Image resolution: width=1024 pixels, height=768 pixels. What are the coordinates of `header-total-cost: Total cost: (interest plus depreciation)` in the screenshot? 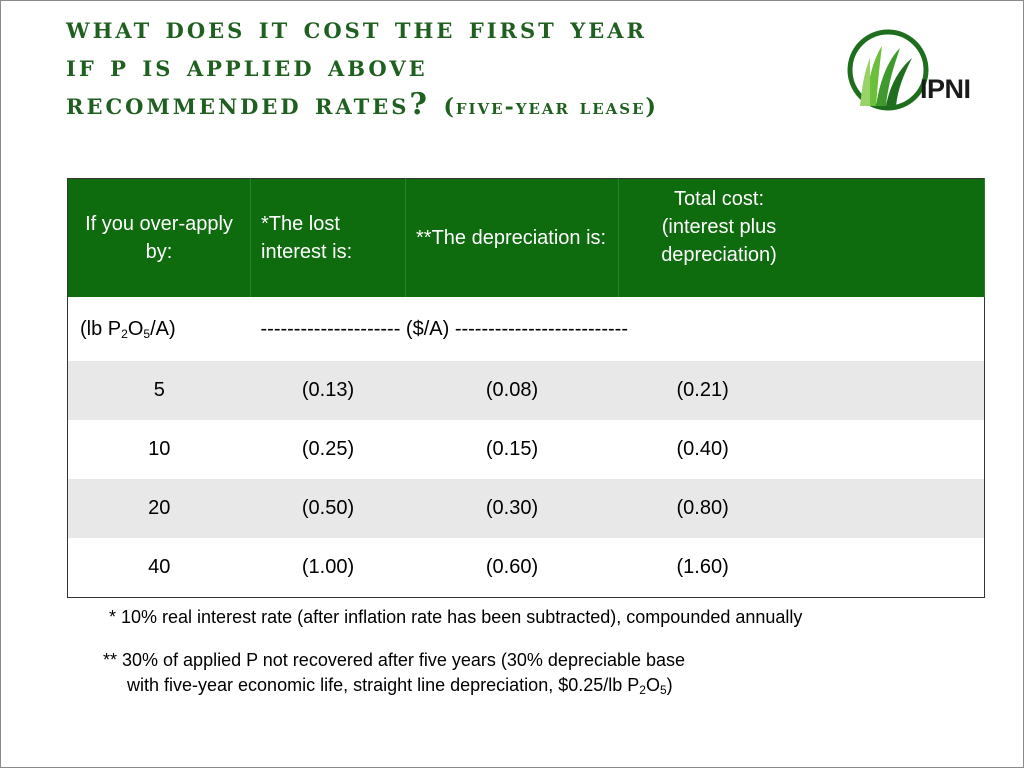 It's located at (801, 237).